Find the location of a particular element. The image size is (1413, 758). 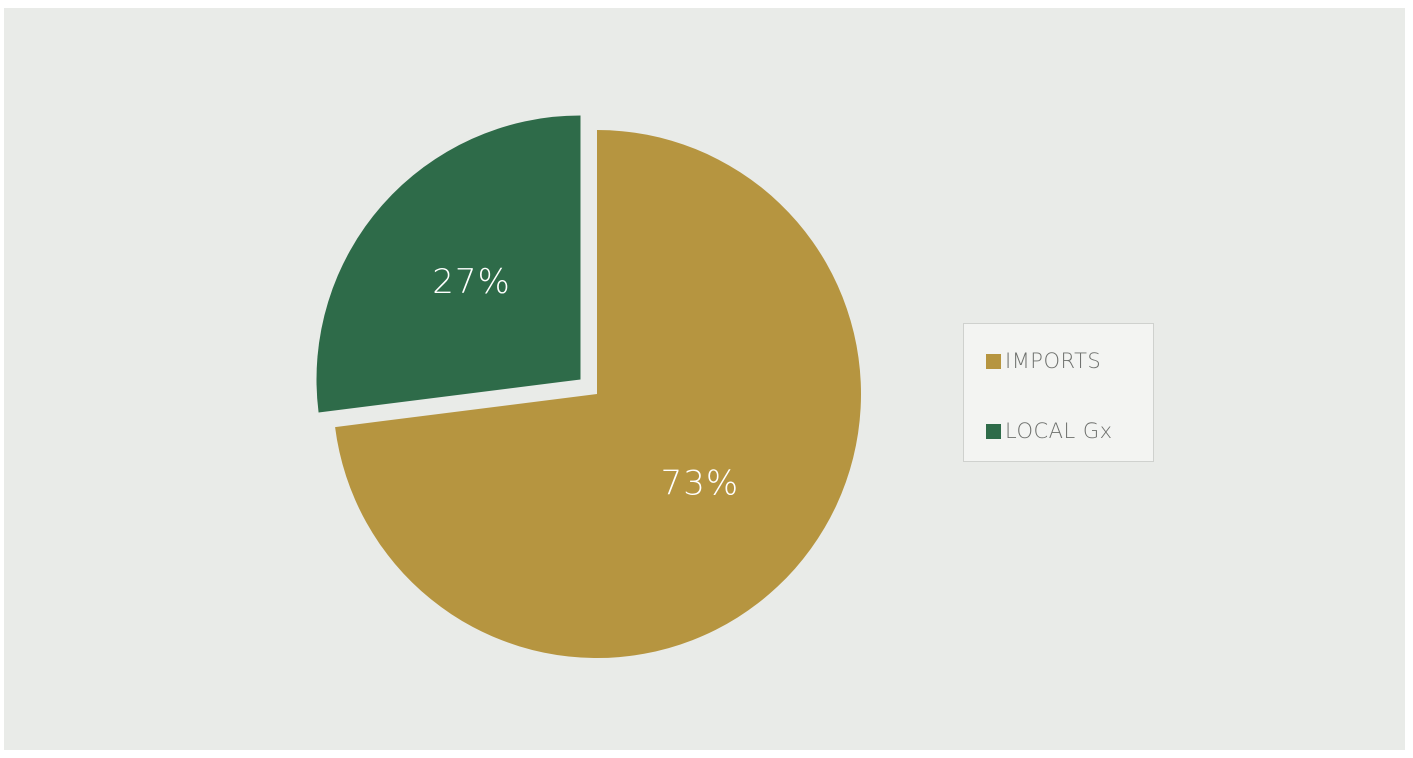

legend-item-local-gx: LOCAL Gx is located at coordinates (1049, 431).